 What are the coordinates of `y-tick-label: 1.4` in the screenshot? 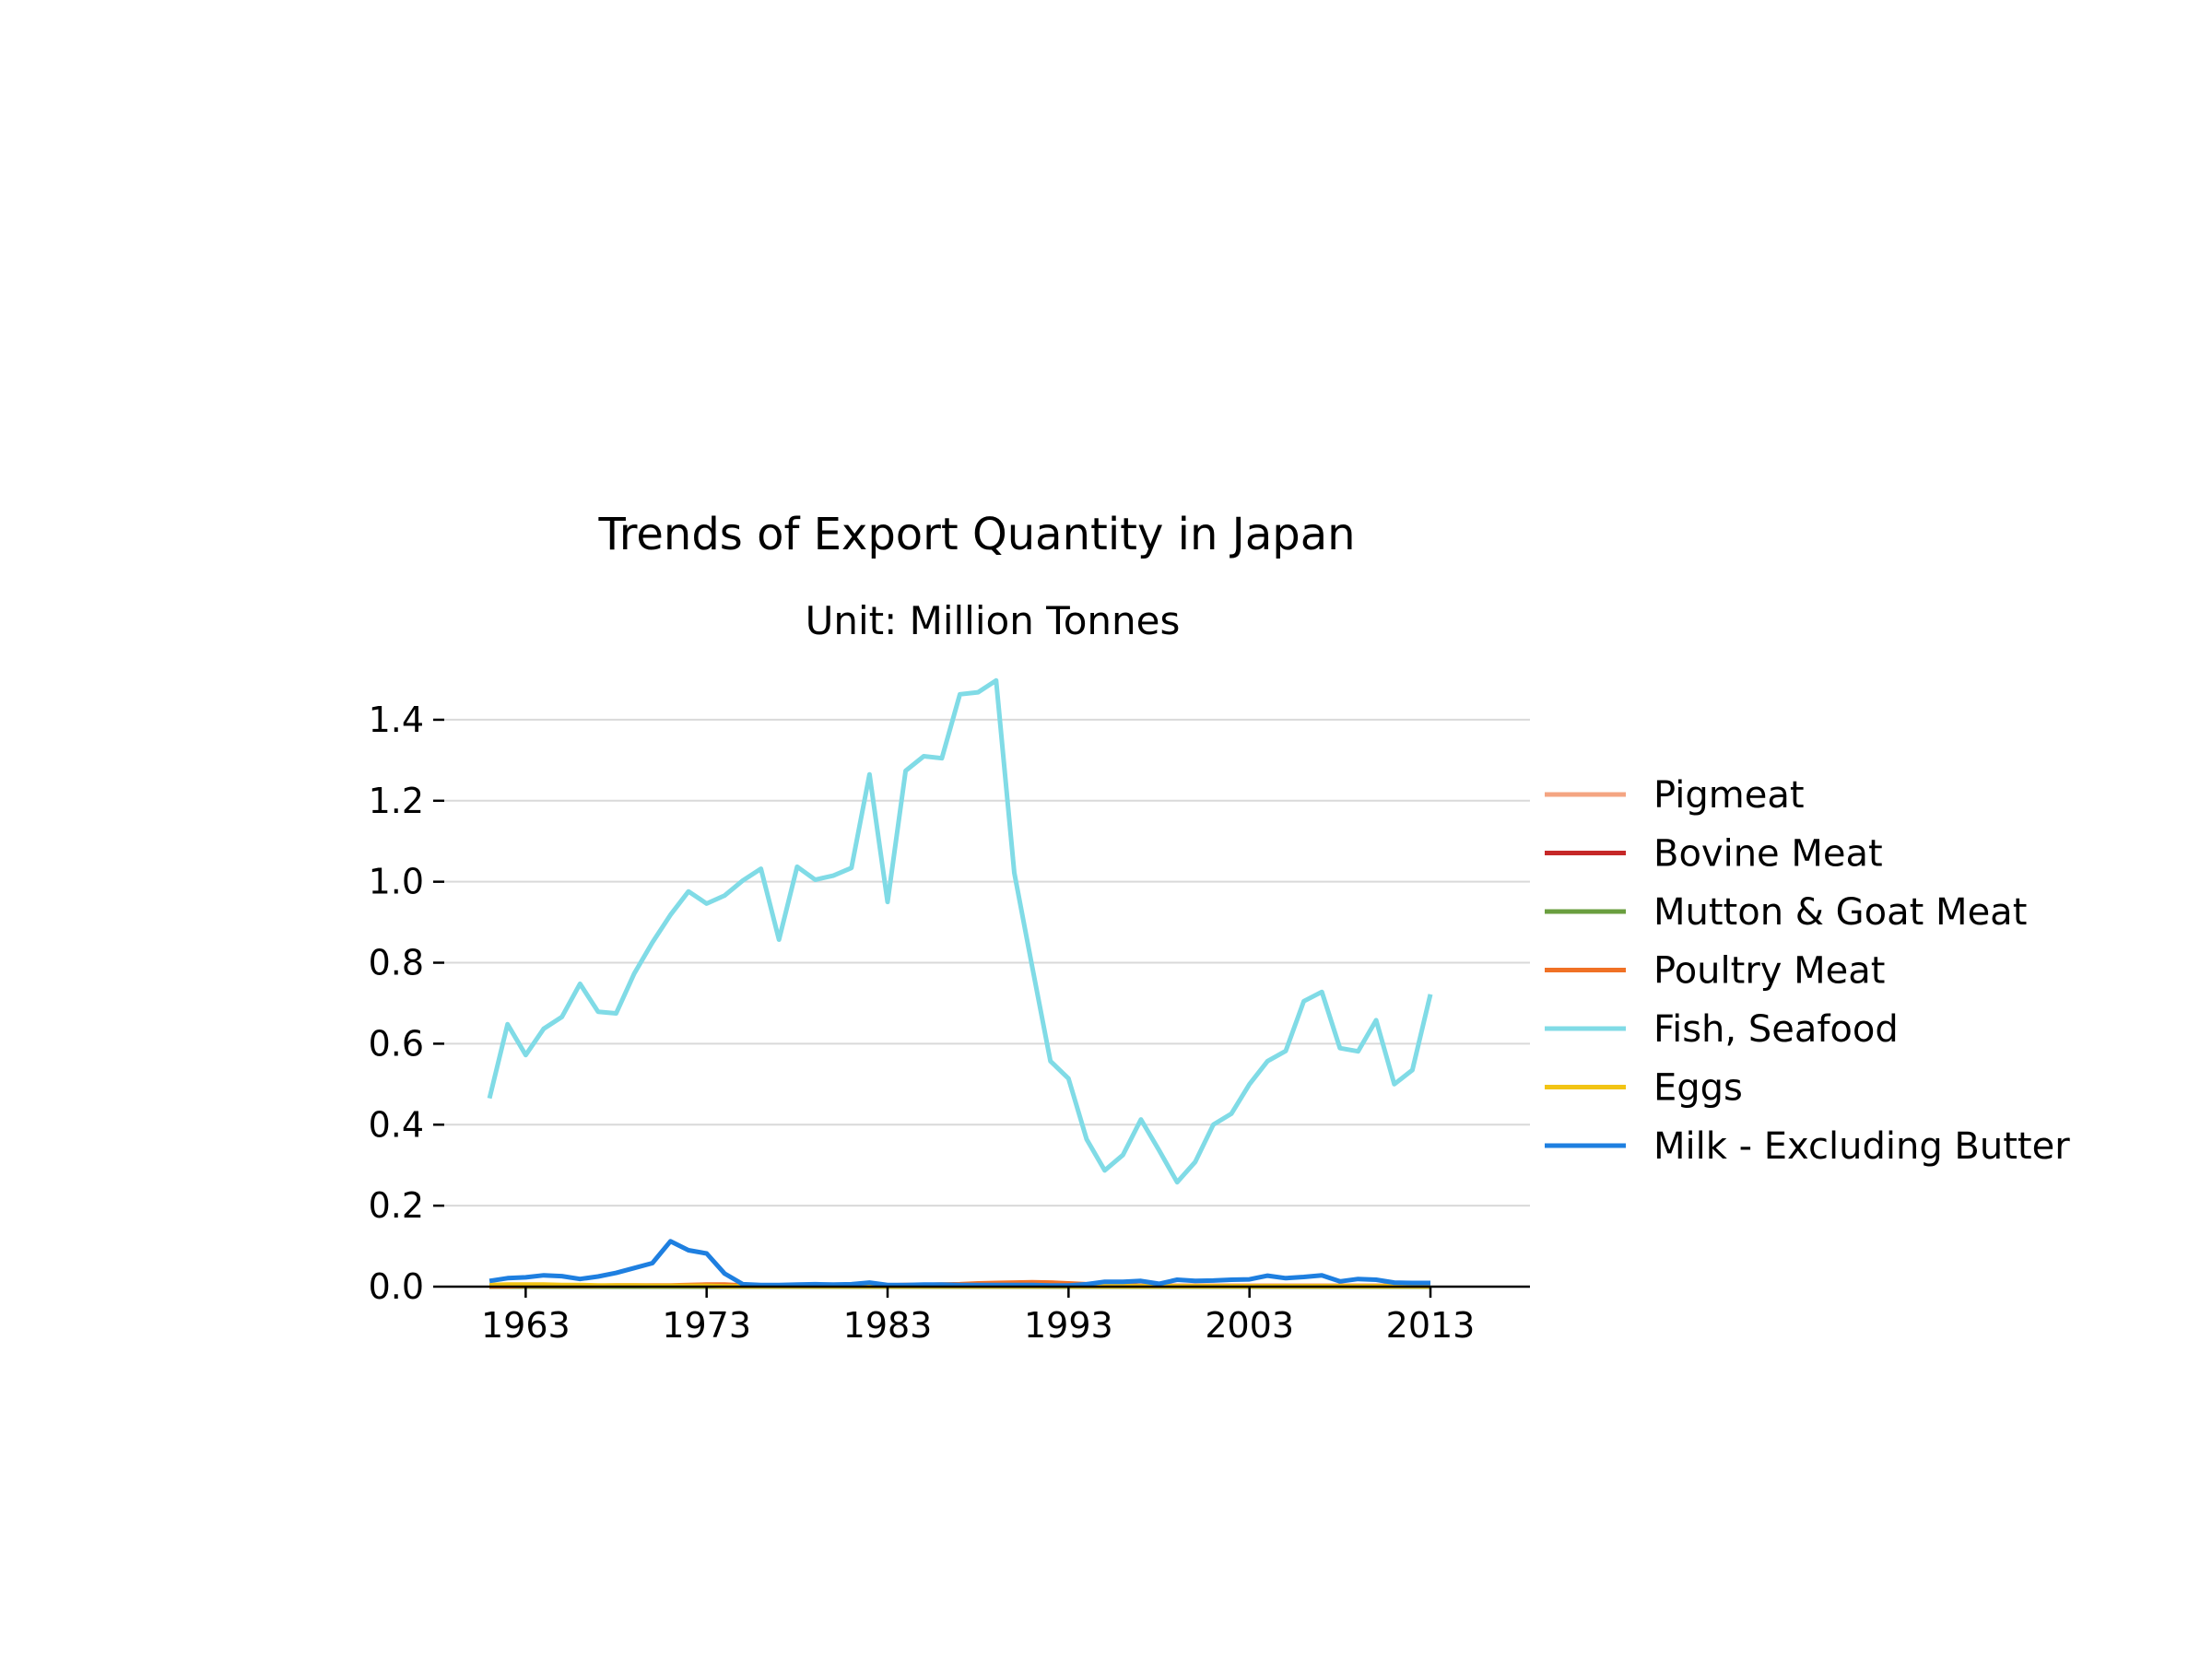 It's located at (396, 720).